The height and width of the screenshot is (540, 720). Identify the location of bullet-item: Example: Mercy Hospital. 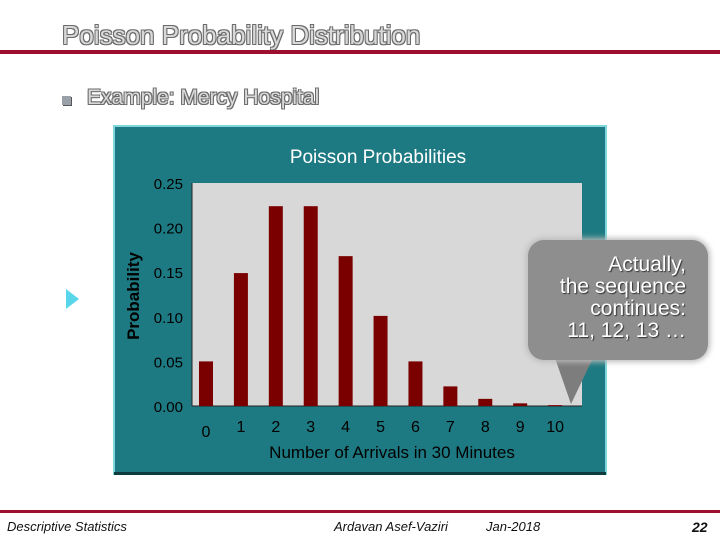
(190, 98).